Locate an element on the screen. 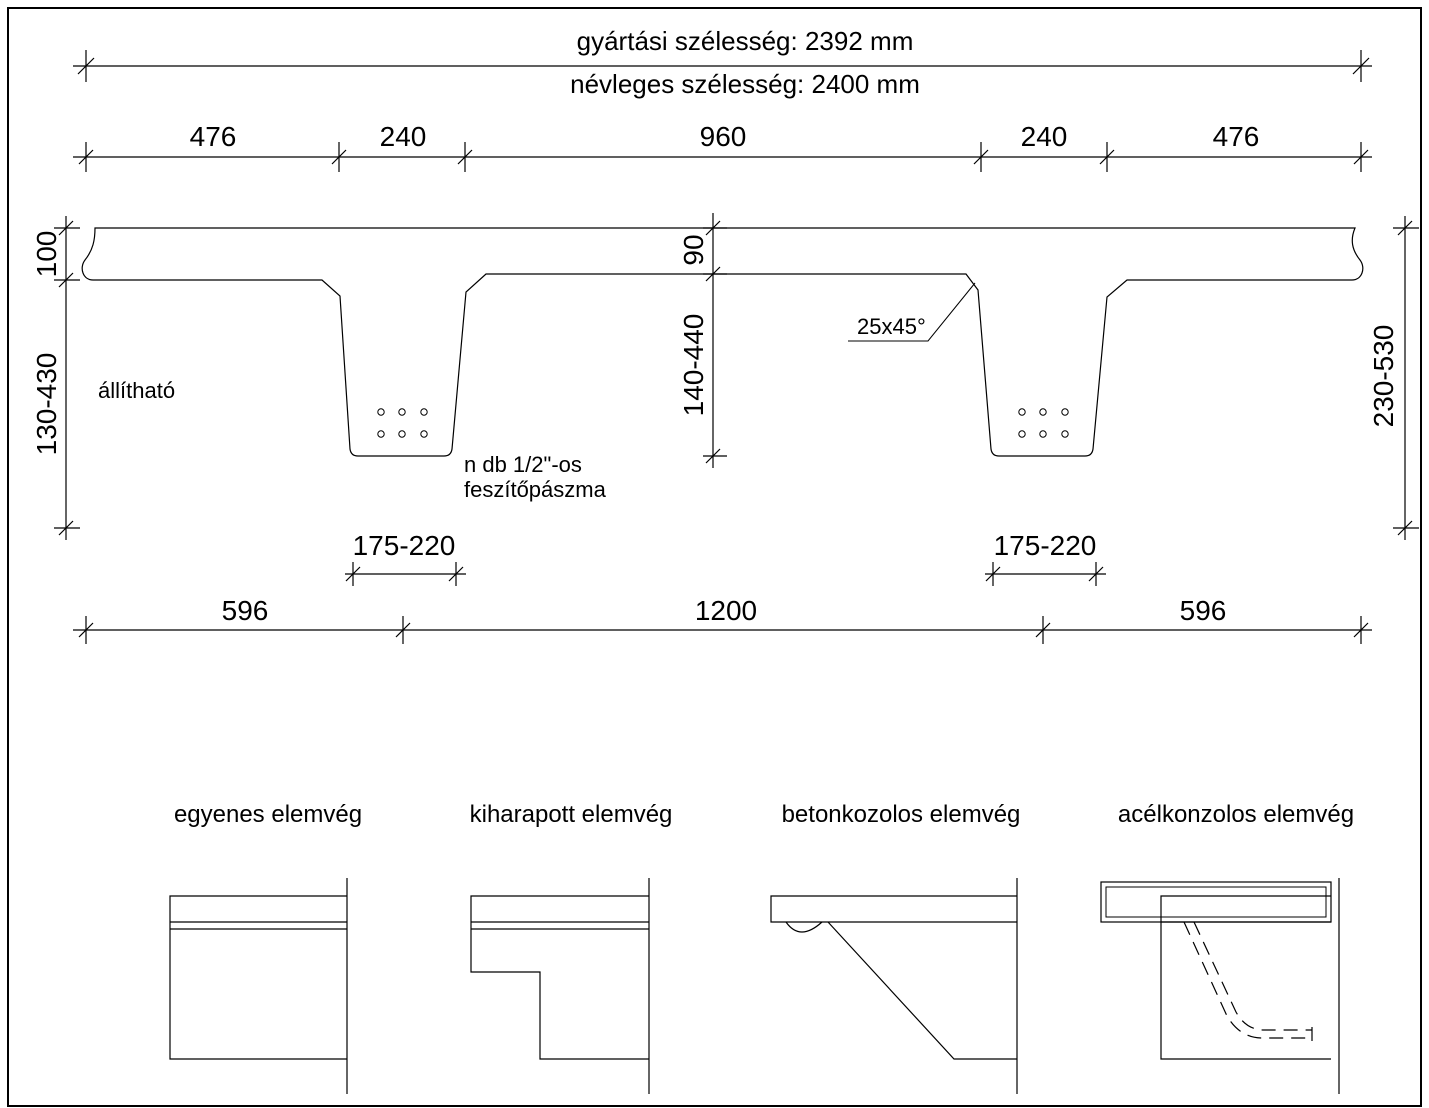  right-vertical-dimension: 230-530 is located at coordinates (1393, 378).